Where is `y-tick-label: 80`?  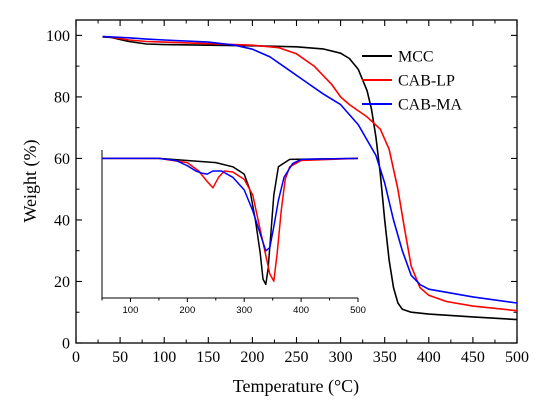 y-tick-label: 80 is located at coordinates (62, 97).